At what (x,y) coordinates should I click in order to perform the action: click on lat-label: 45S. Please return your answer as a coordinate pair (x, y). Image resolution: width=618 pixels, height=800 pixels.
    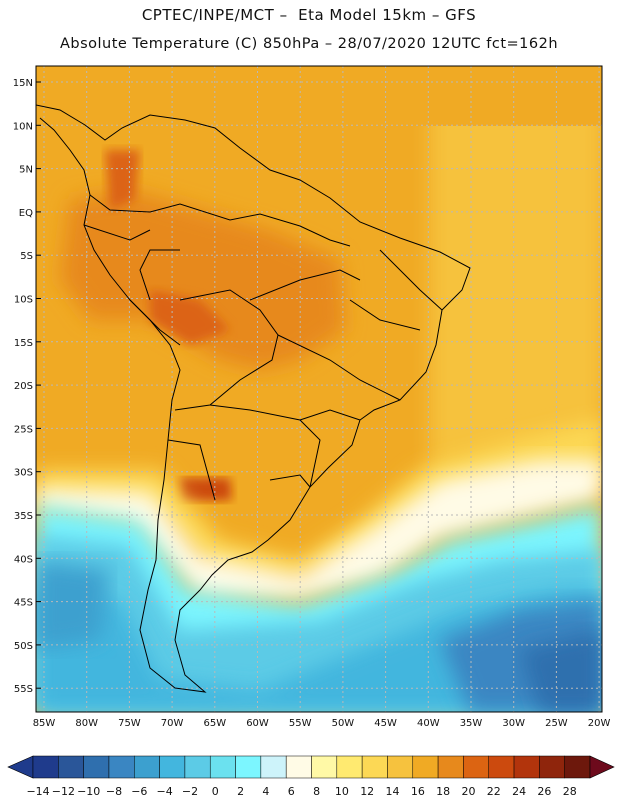
    Looking at the image, I should click on (23, 603).